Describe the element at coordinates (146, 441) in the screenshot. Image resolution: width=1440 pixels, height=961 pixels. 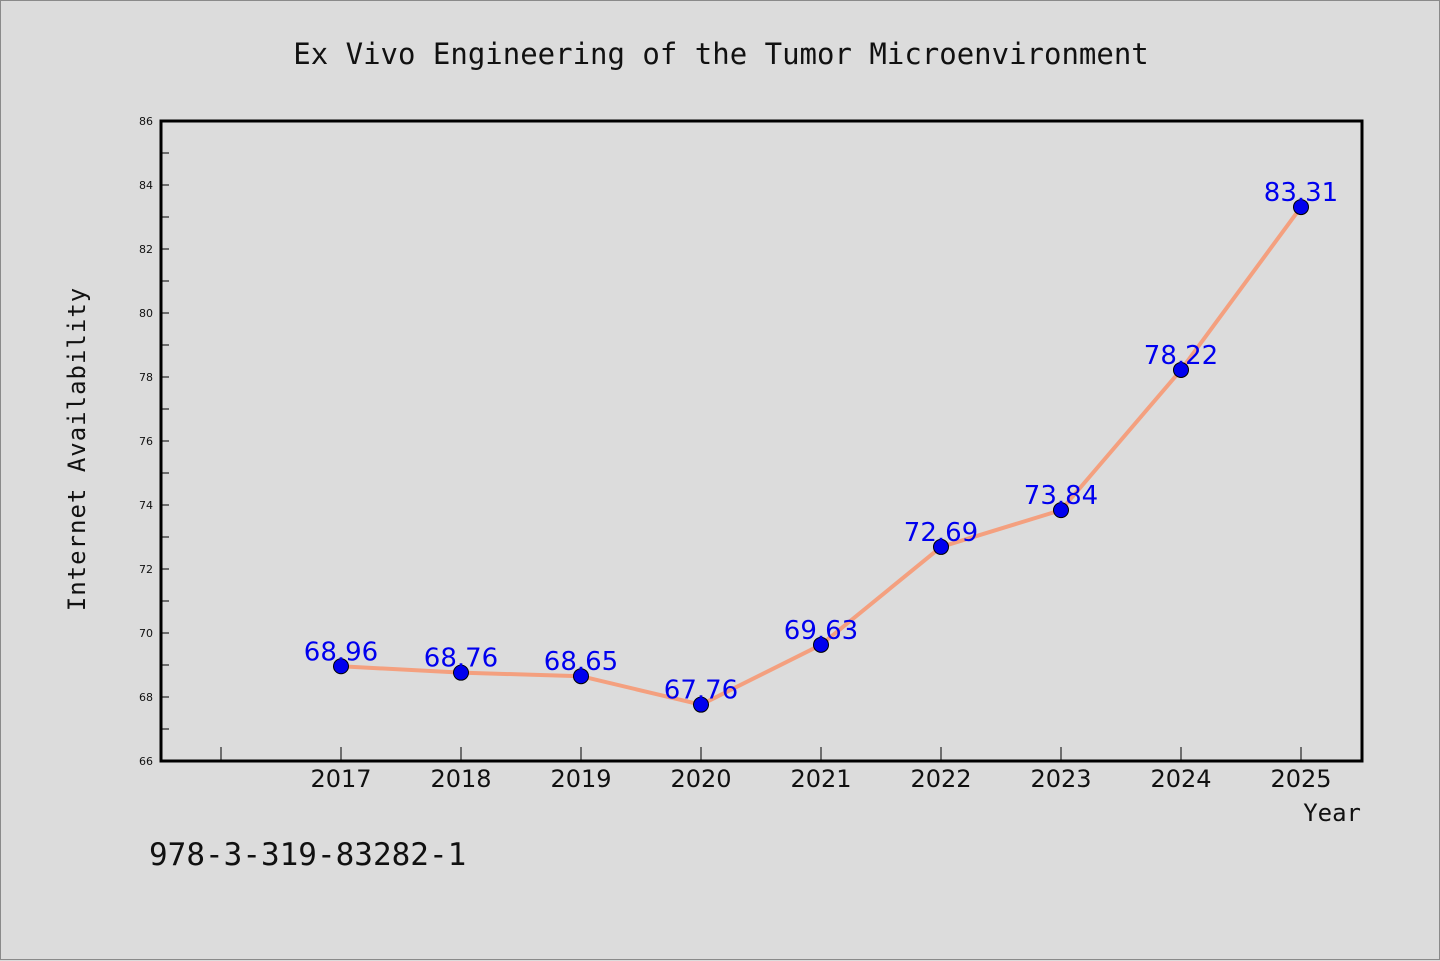
I see `y-tick-label: 76` at that location.